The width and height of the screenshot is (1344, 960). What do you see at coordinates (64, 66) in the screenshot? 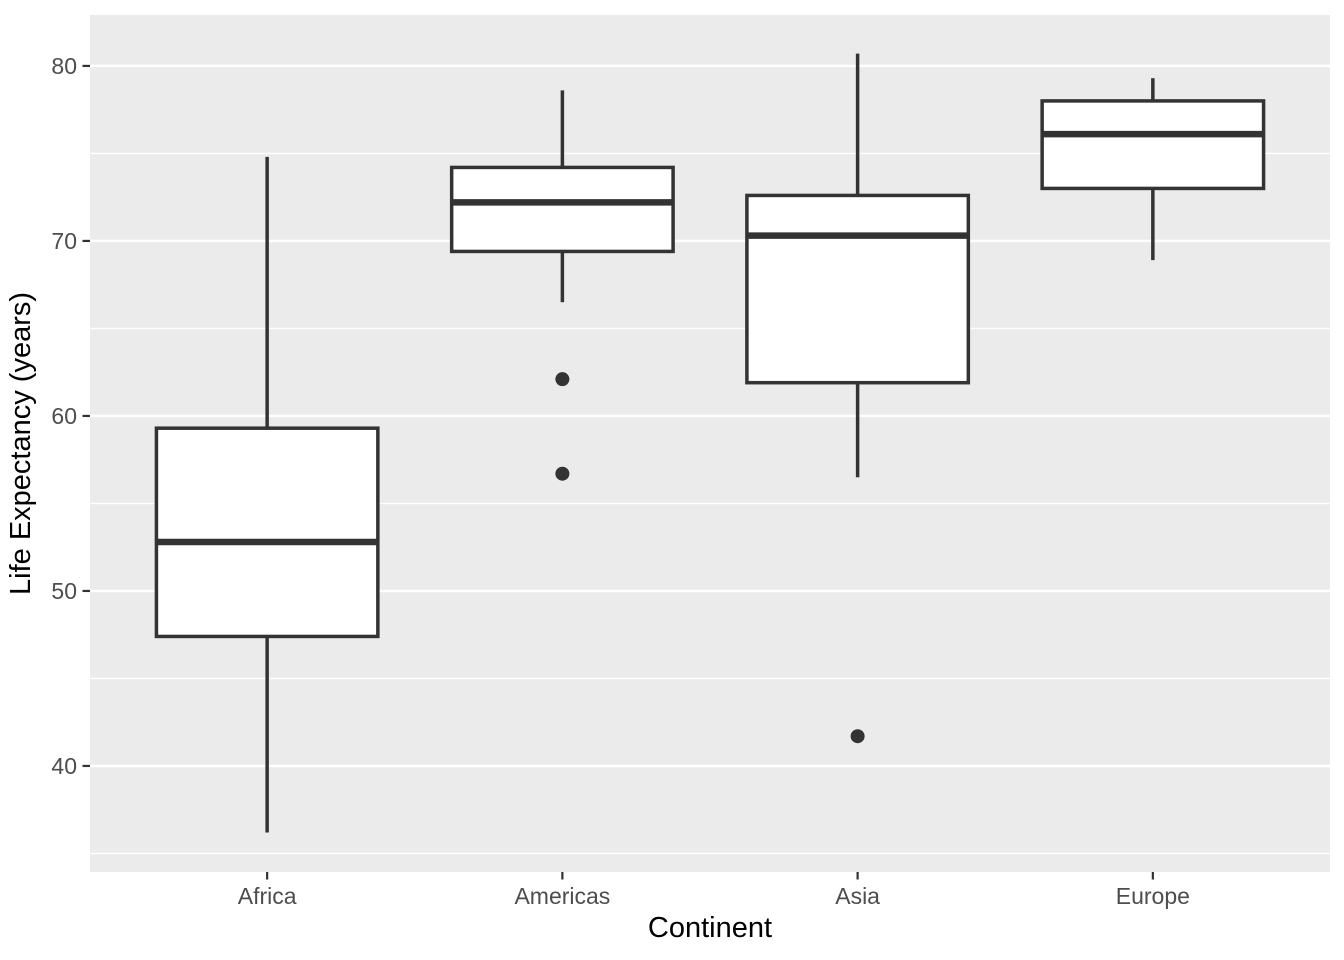
I see `y-tick-label: 80` at bounding box center [64, 66].